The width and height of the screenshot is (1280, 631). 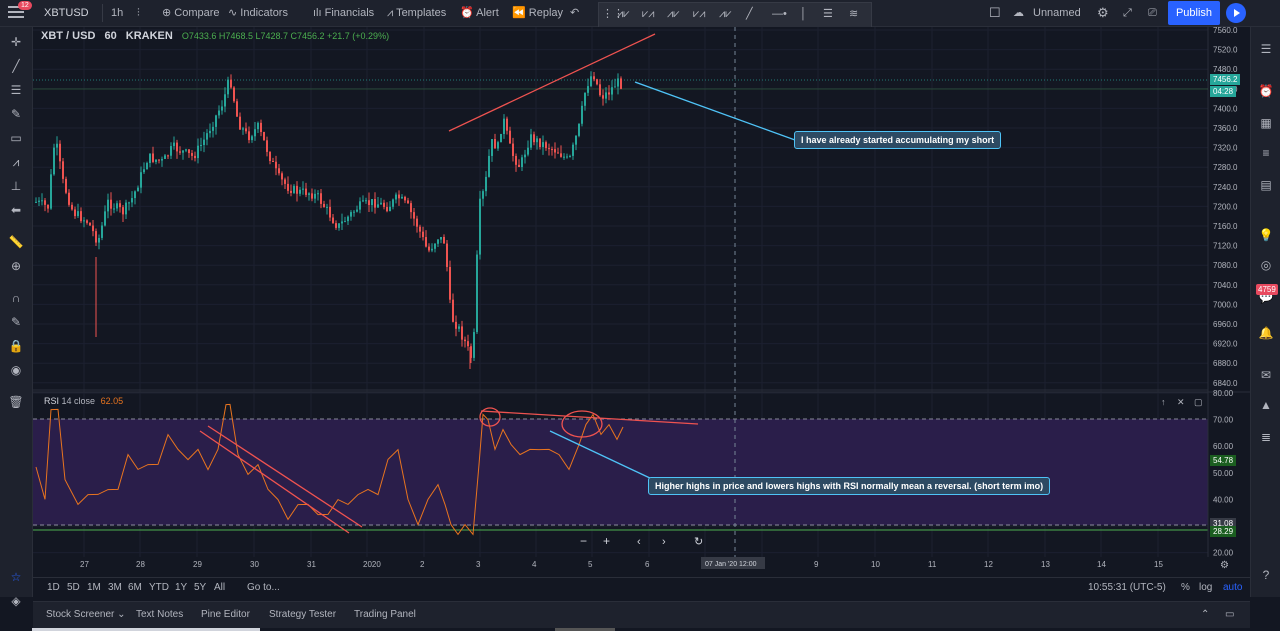 I want to click on close-pane-icon: ✕, so click(x=1181, y=402).